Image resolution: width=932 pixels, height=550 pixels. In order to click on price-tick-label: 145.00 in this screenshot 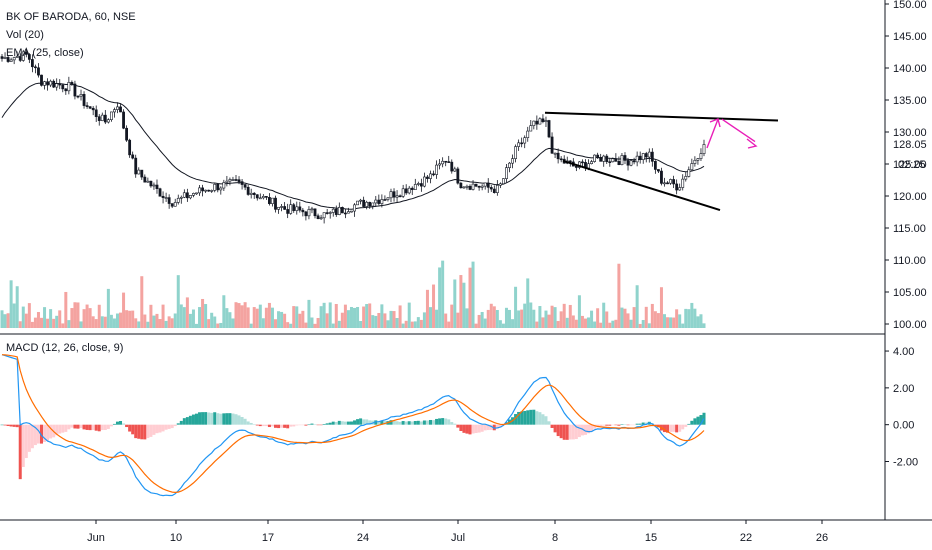, I will do `click(910, 37)`.